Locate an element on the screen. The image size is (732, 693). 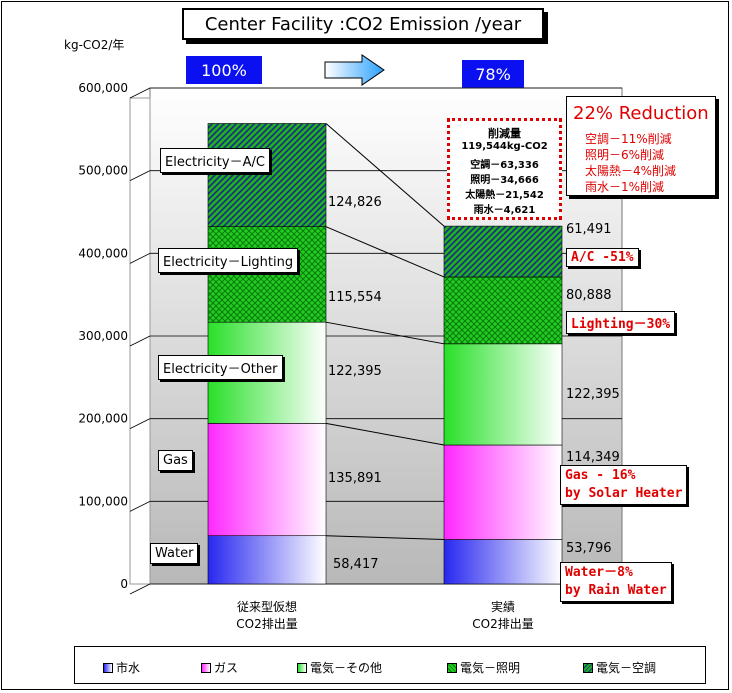
detail-lighting: 照明－34,666 is located at coordinates (504, 180).